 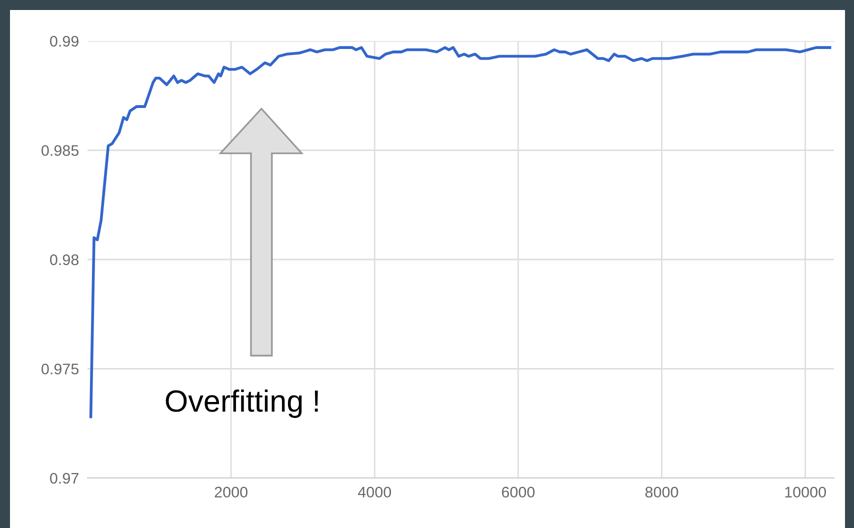 I want to click on x-tick-label: 6000, so click(x=518, y=492).